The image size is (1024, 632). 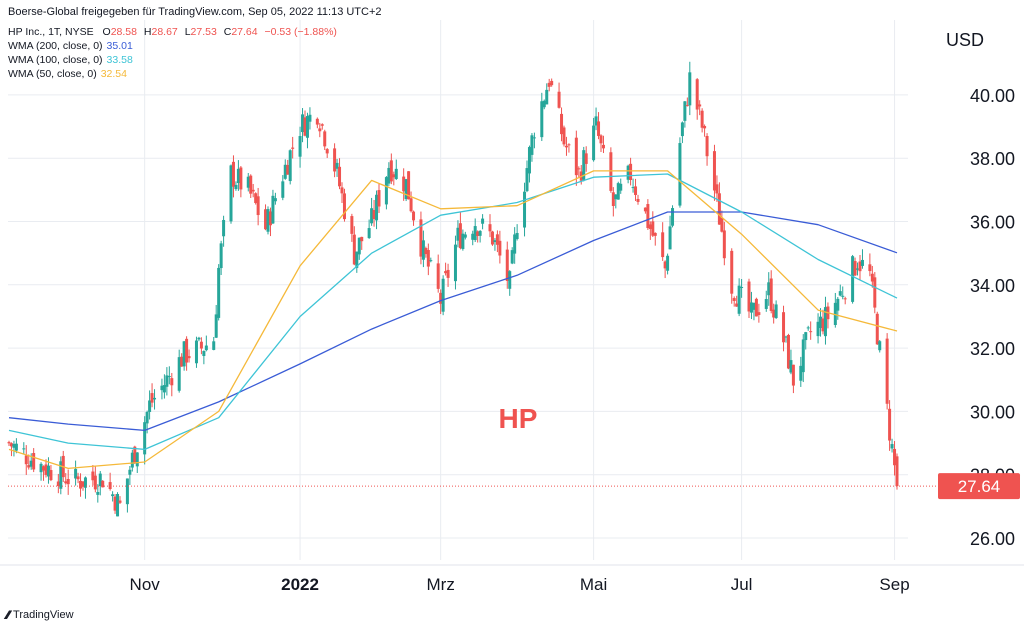 I want to click on close-value: 27.64, so click(x=244, y=32).